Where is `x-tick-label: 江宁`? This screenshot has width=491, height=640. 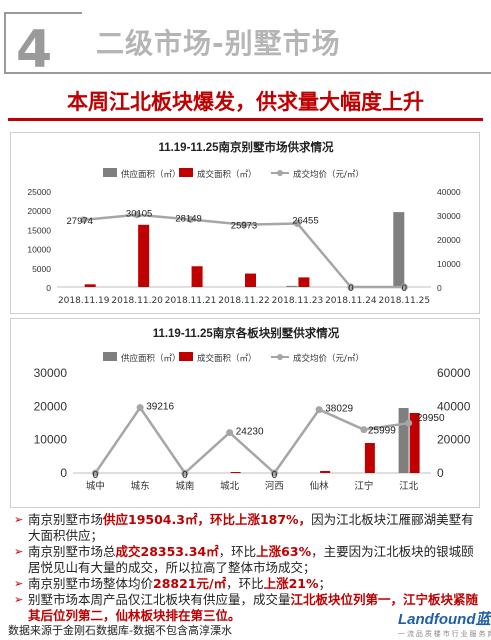 x-tick-label: 江宁 is located at coordinates (363, 486).